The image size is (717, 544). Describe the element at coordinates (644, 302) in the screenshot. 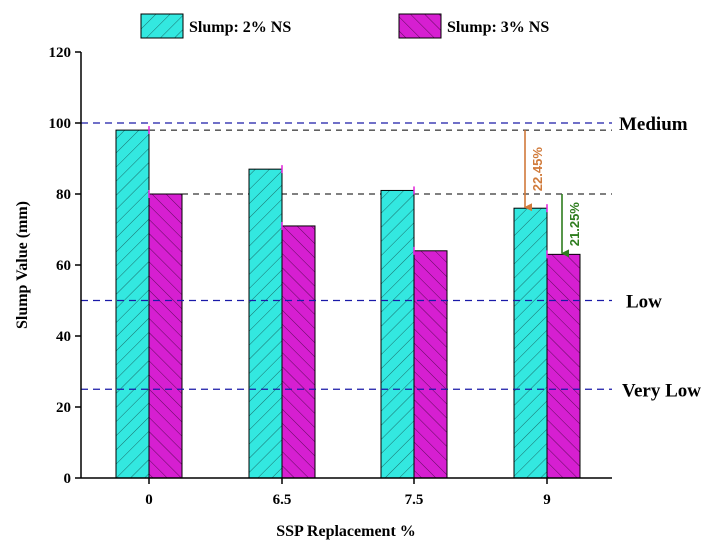

I see `reference-label: Low` at that location.